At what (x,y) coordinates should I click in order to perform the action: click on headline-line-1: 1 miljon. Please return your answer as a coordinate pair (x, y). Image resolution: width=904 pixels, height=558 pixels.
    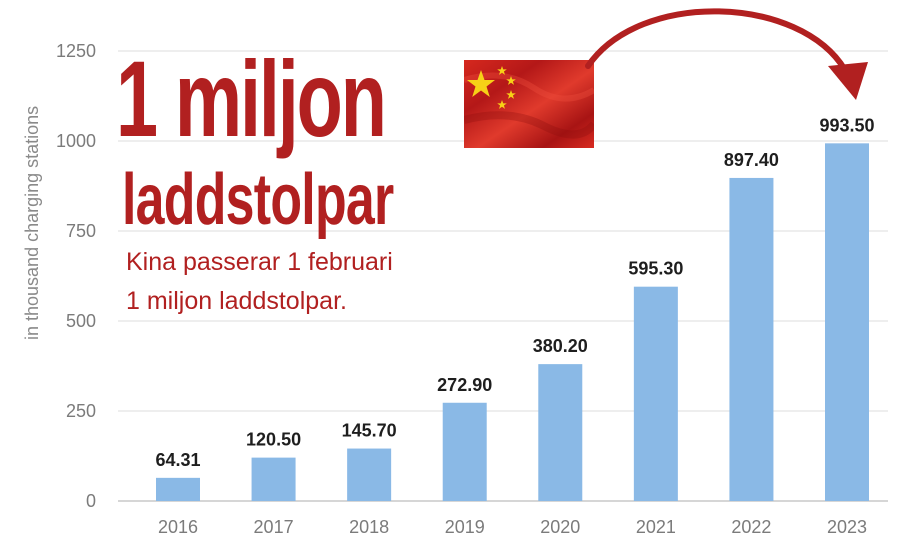
    Looking at the image, I should click on (251, 98).